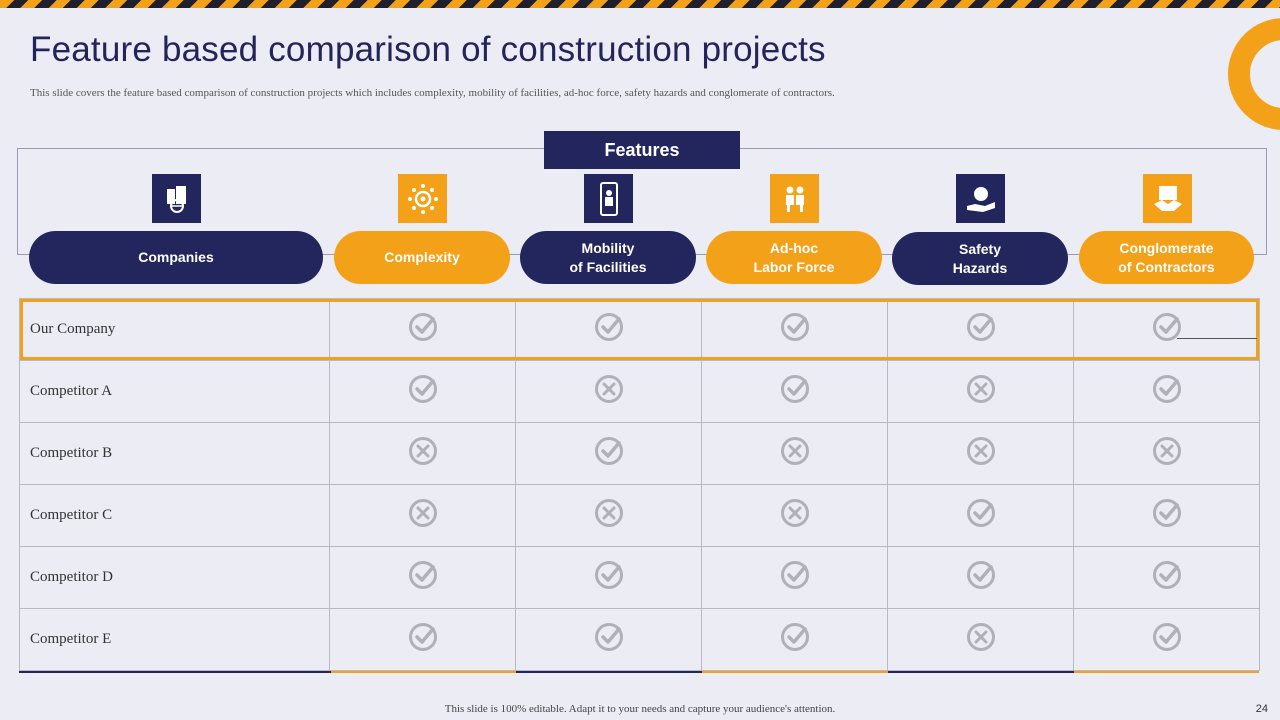 Image resolution: width=1280 pixels, height=720 pixels. Describe the element at coordinates (1261, 709) in the screenshot. I see `page-number: 24` at that location.